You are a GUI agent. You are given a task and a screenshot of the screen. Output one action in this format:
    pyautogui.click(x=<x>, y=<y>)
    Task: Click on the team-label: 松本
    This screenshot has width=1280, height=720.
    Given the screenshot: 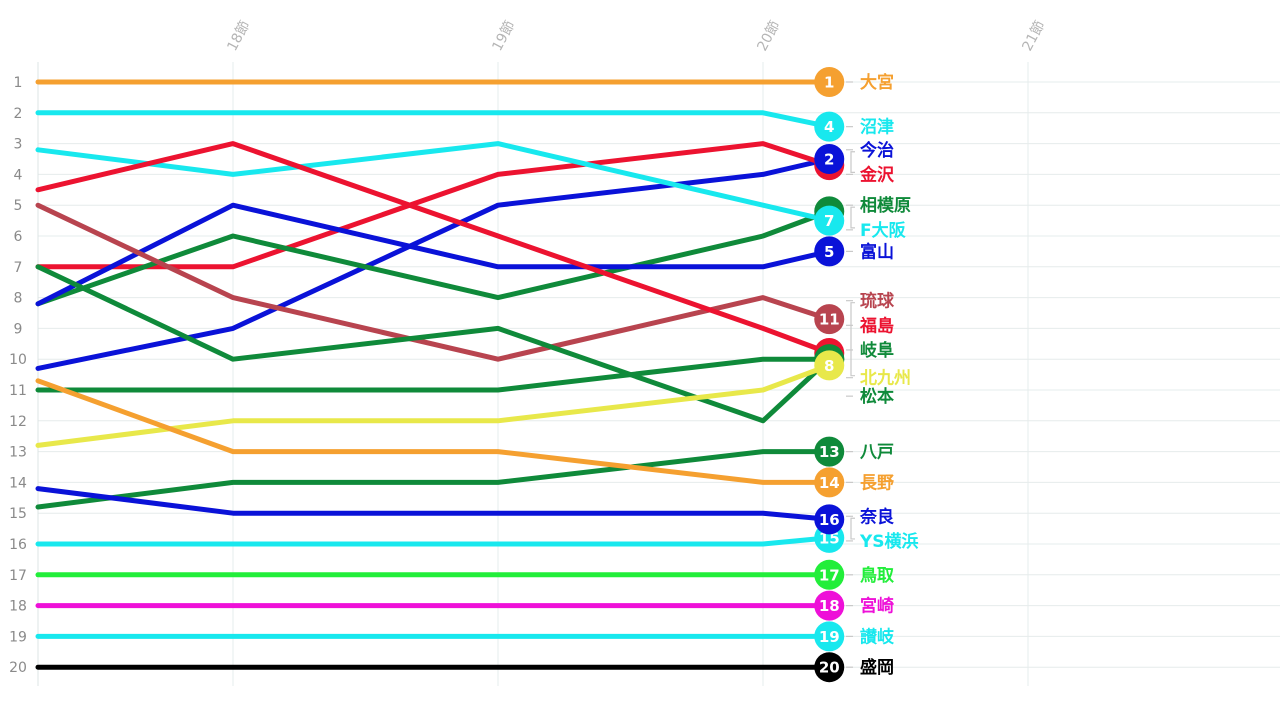 What is the action you would take?
    pyautogui.click(x=877, y=396)
    